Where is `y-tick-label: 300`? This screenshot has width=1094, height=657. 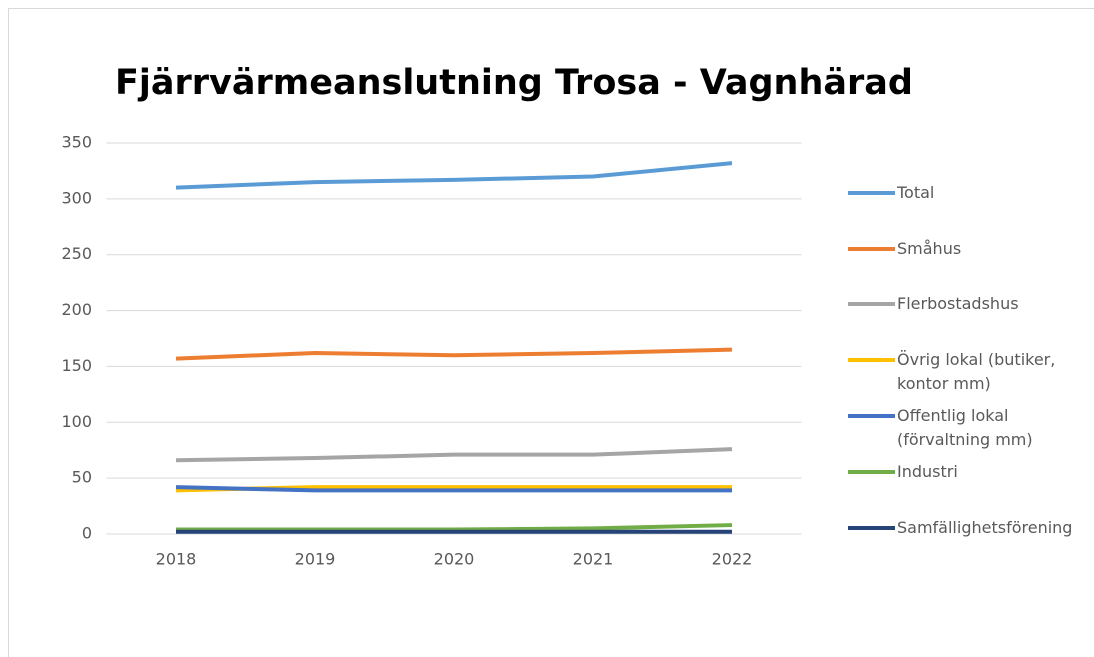 y-tick-label: 300 is located at coordinates (76, 197).